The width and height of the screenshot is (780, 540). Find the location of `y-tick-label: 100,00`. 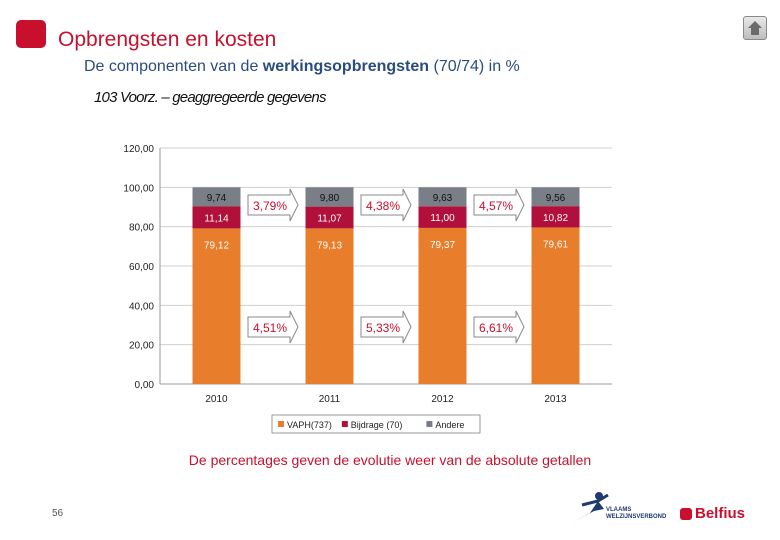

y-tick-label: 100,00 is located at coordinates (138, 188).